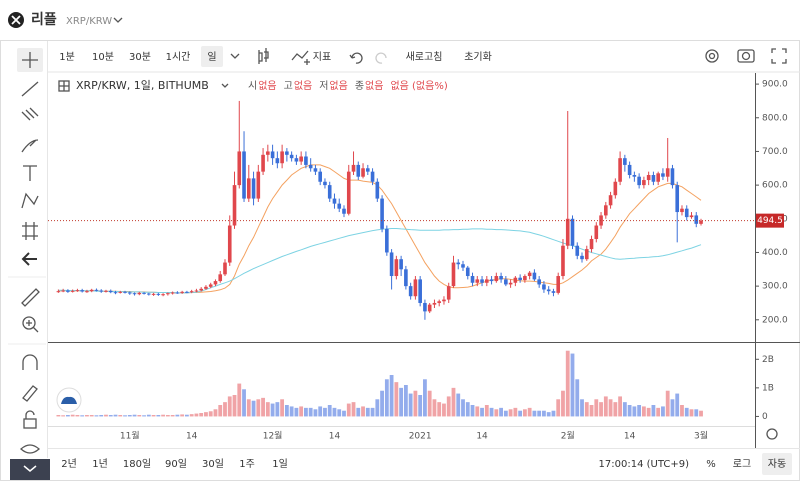 Image resolution: width=800 pixels, height=485 pixels. I want to click on tv-logo-mark, so click(69, 400).